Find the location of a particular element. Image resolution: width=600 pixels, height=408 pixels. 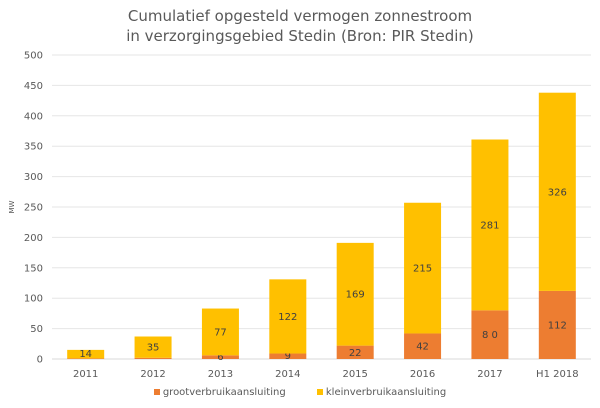

x-tick-label: 2015 is located at coordinates (354, 374).